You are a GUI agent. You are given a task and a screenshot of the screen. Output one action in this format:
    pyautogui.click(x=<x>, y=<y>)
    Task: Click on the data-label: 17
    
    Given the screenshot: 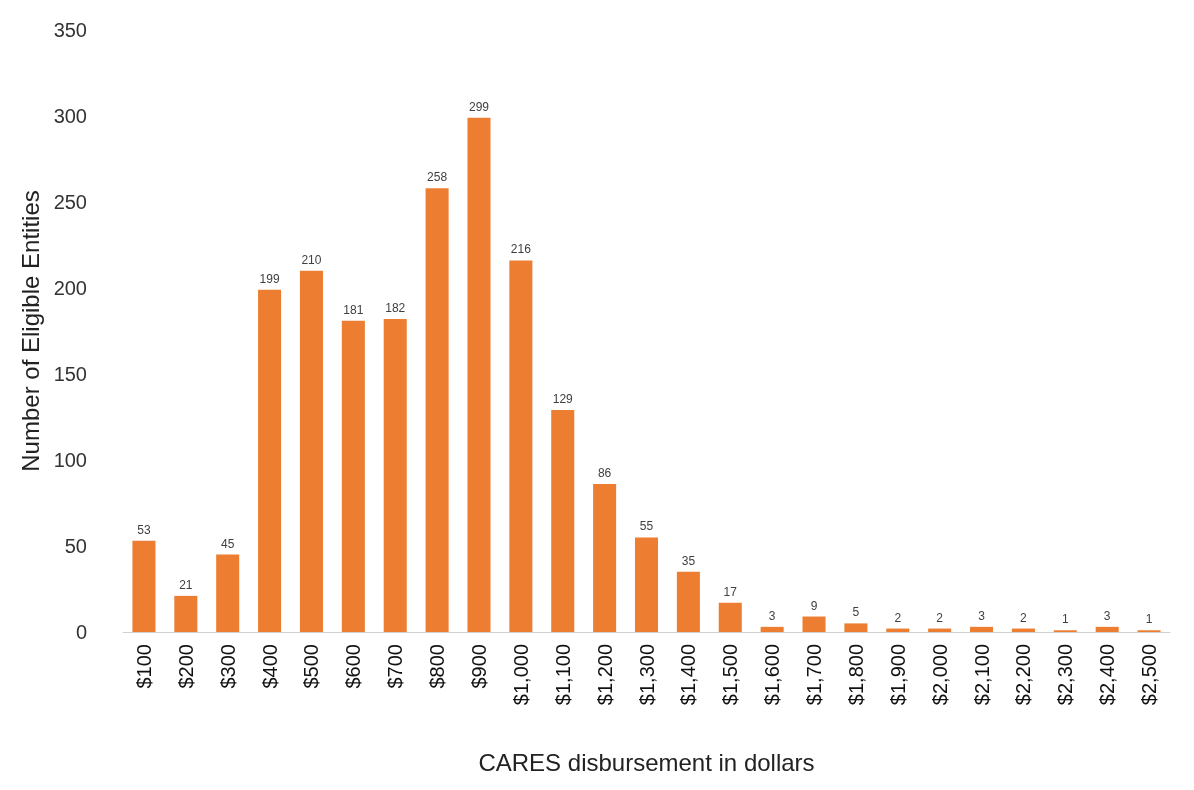 What is the action you would take?
    pyautogui.click(x=730, y=591)
    